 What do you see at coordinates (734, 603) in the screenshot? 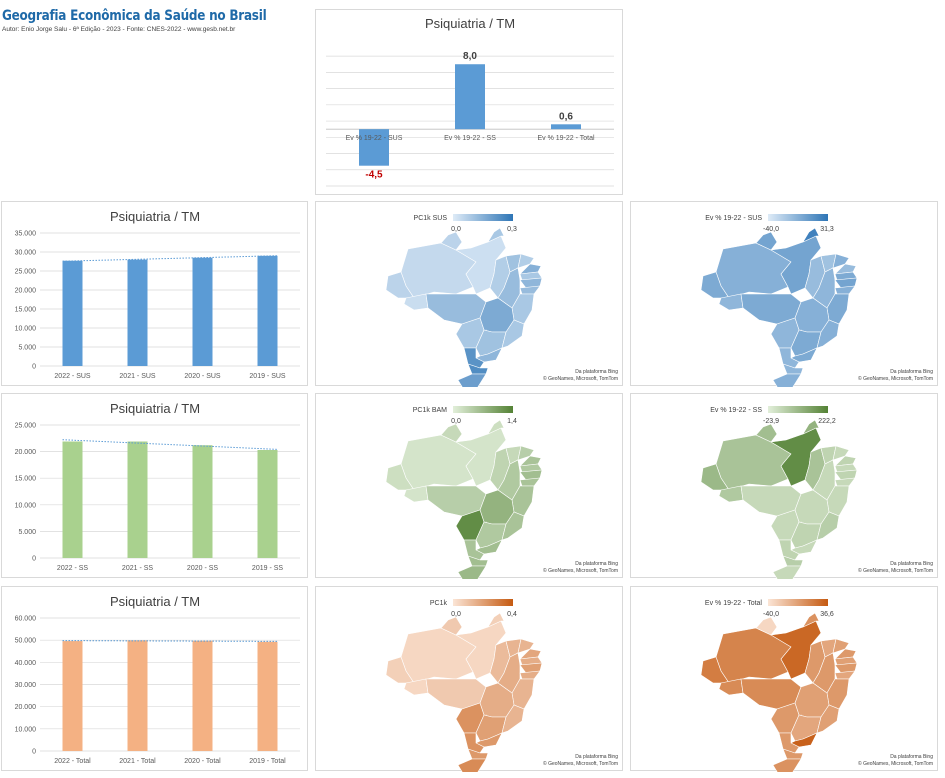
I see `legend-title: Ev % 19-22 - Total` at bounding box center [734, 603].